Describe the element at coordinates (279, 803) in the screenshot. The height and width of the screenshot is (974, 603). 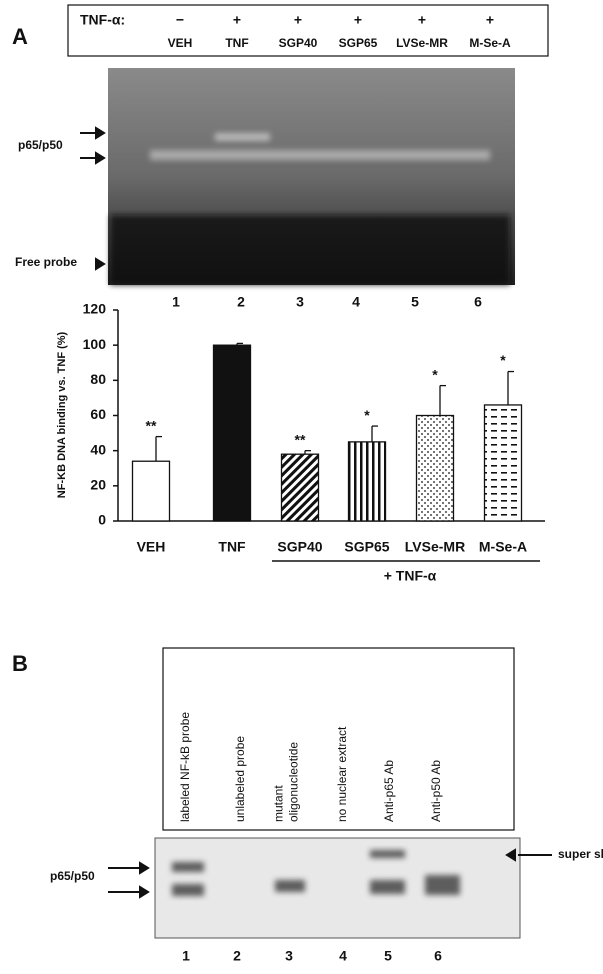
I see `lane-label: mutant` at that location.